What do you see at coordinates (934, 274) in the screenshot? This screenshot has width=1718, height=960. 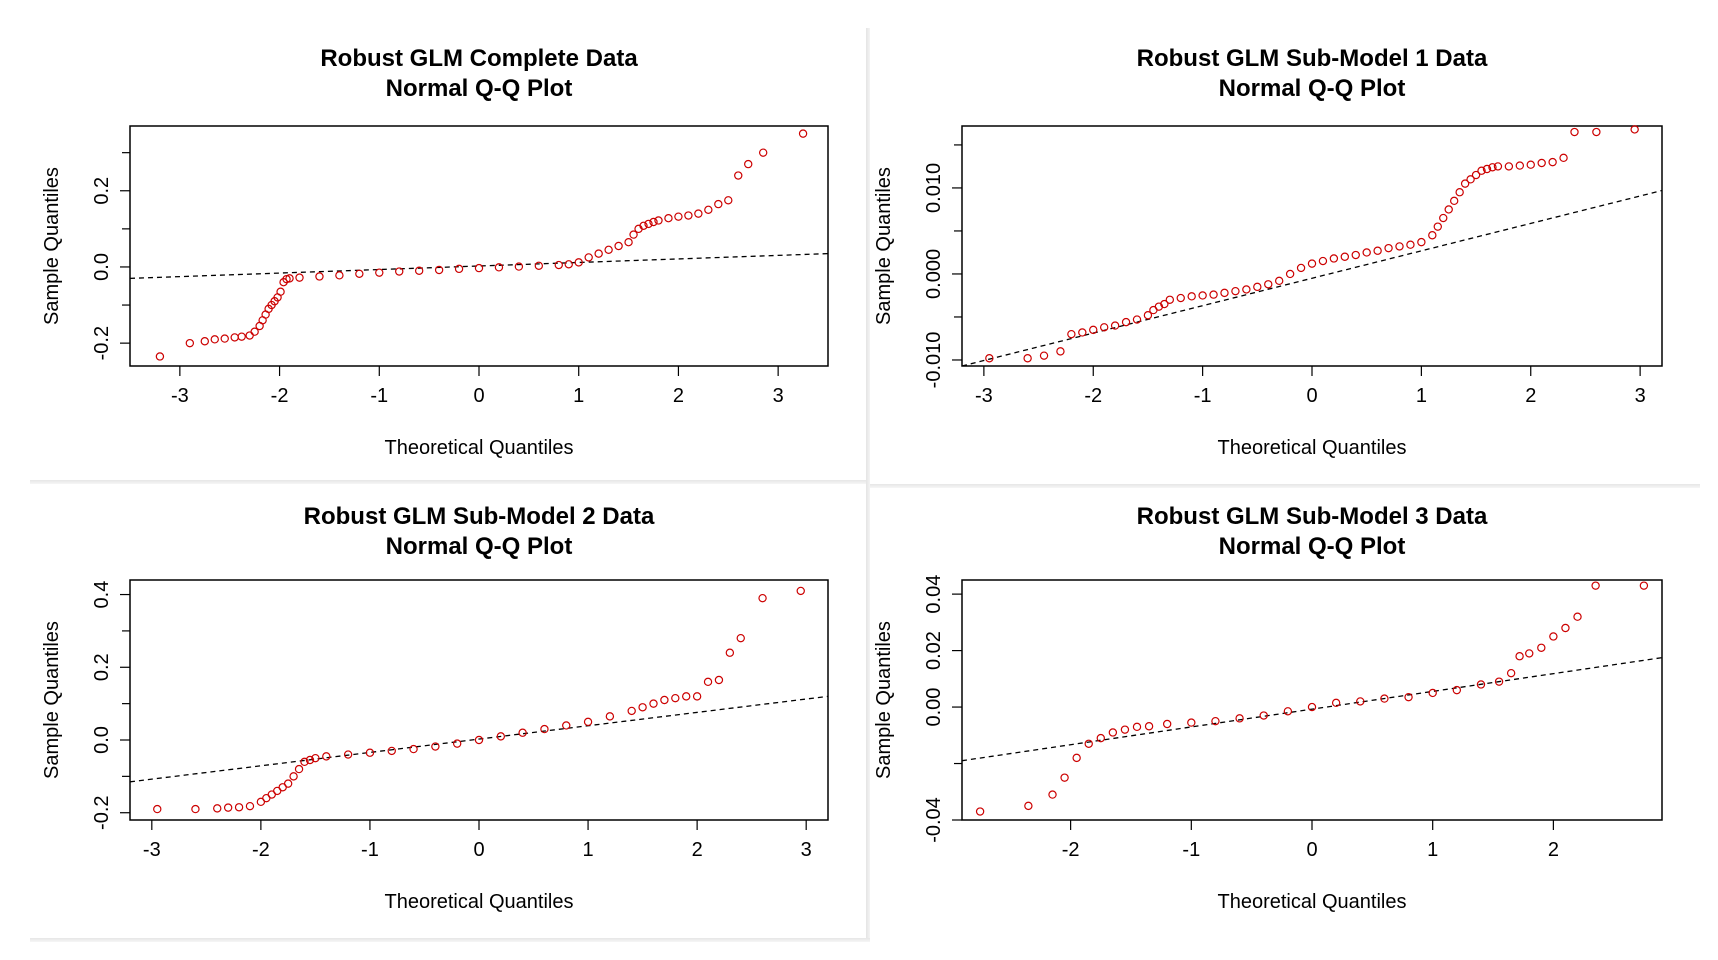 I see `y-tick-label: 0.000` at bounding box center [934, 274].